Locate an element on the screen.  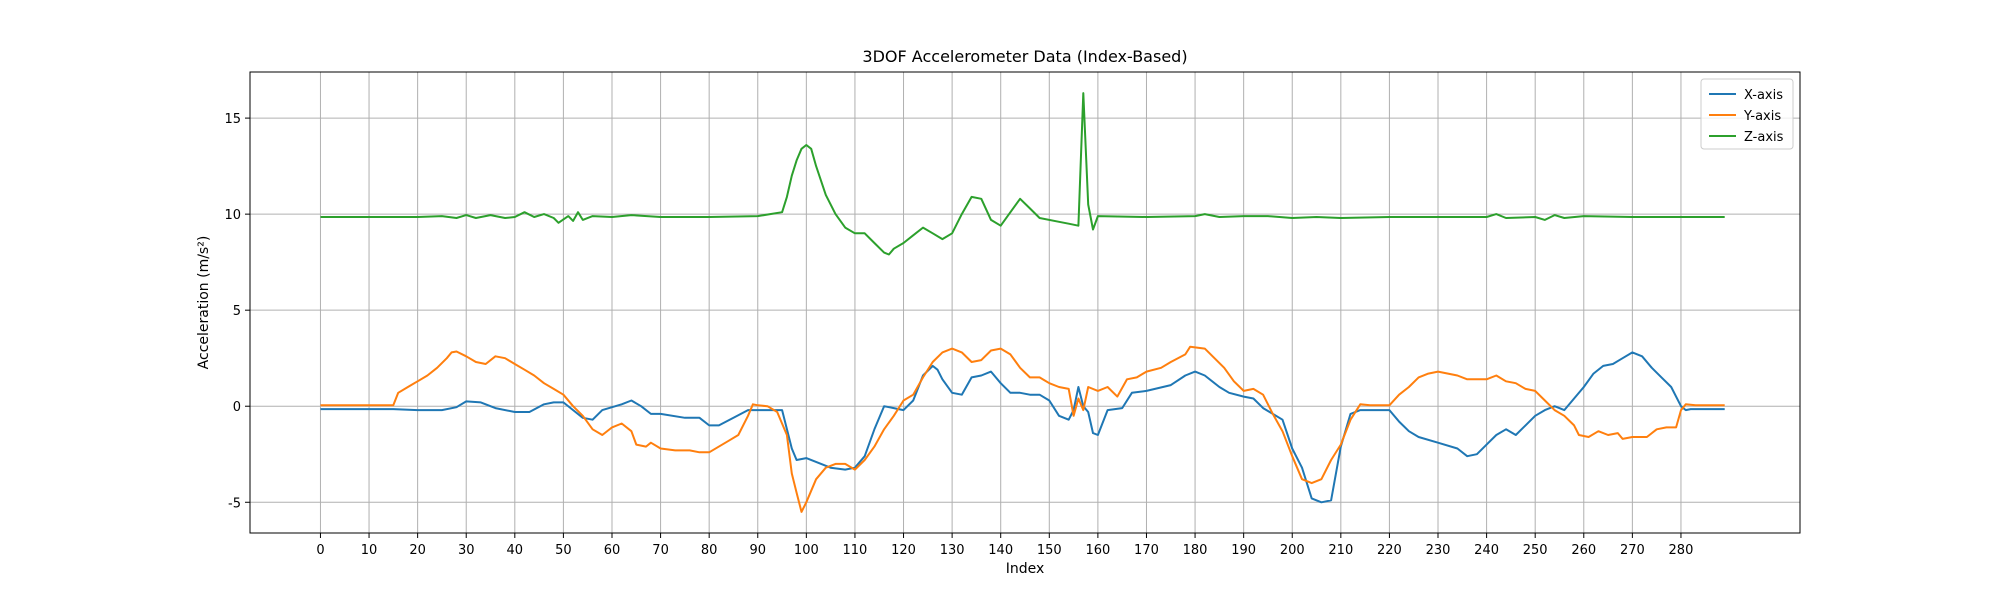
x-tick-label: 80 is located at coordinates (709, 550).